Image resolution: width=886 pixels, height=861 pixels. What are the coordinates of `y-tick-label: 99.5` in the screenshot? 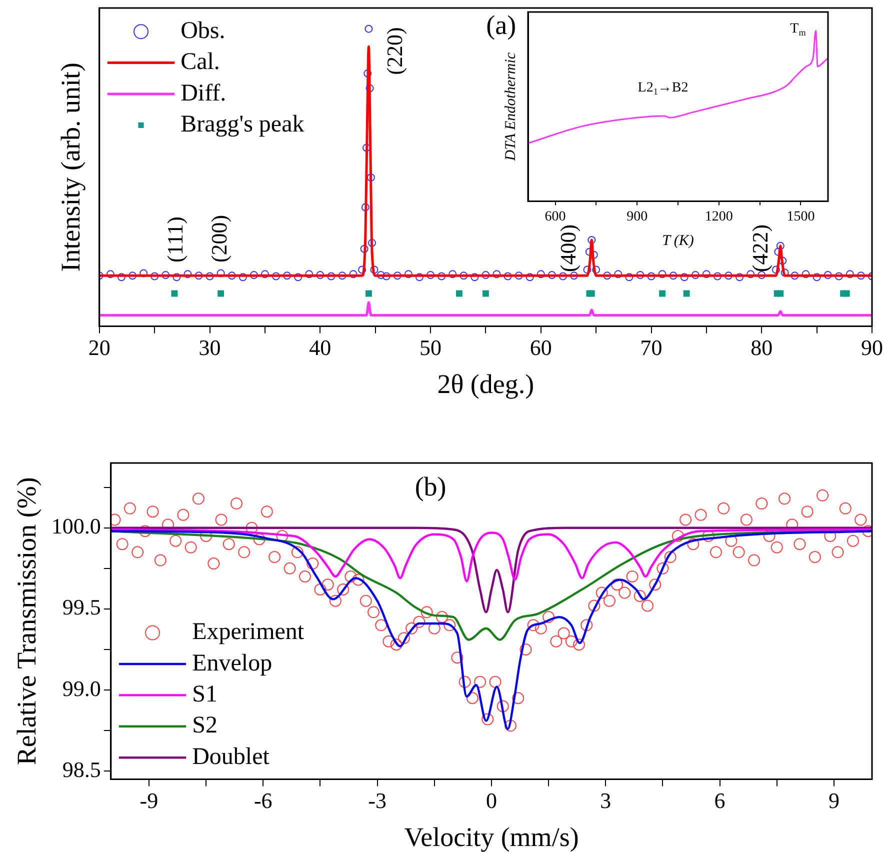 It's located at (81, 607).